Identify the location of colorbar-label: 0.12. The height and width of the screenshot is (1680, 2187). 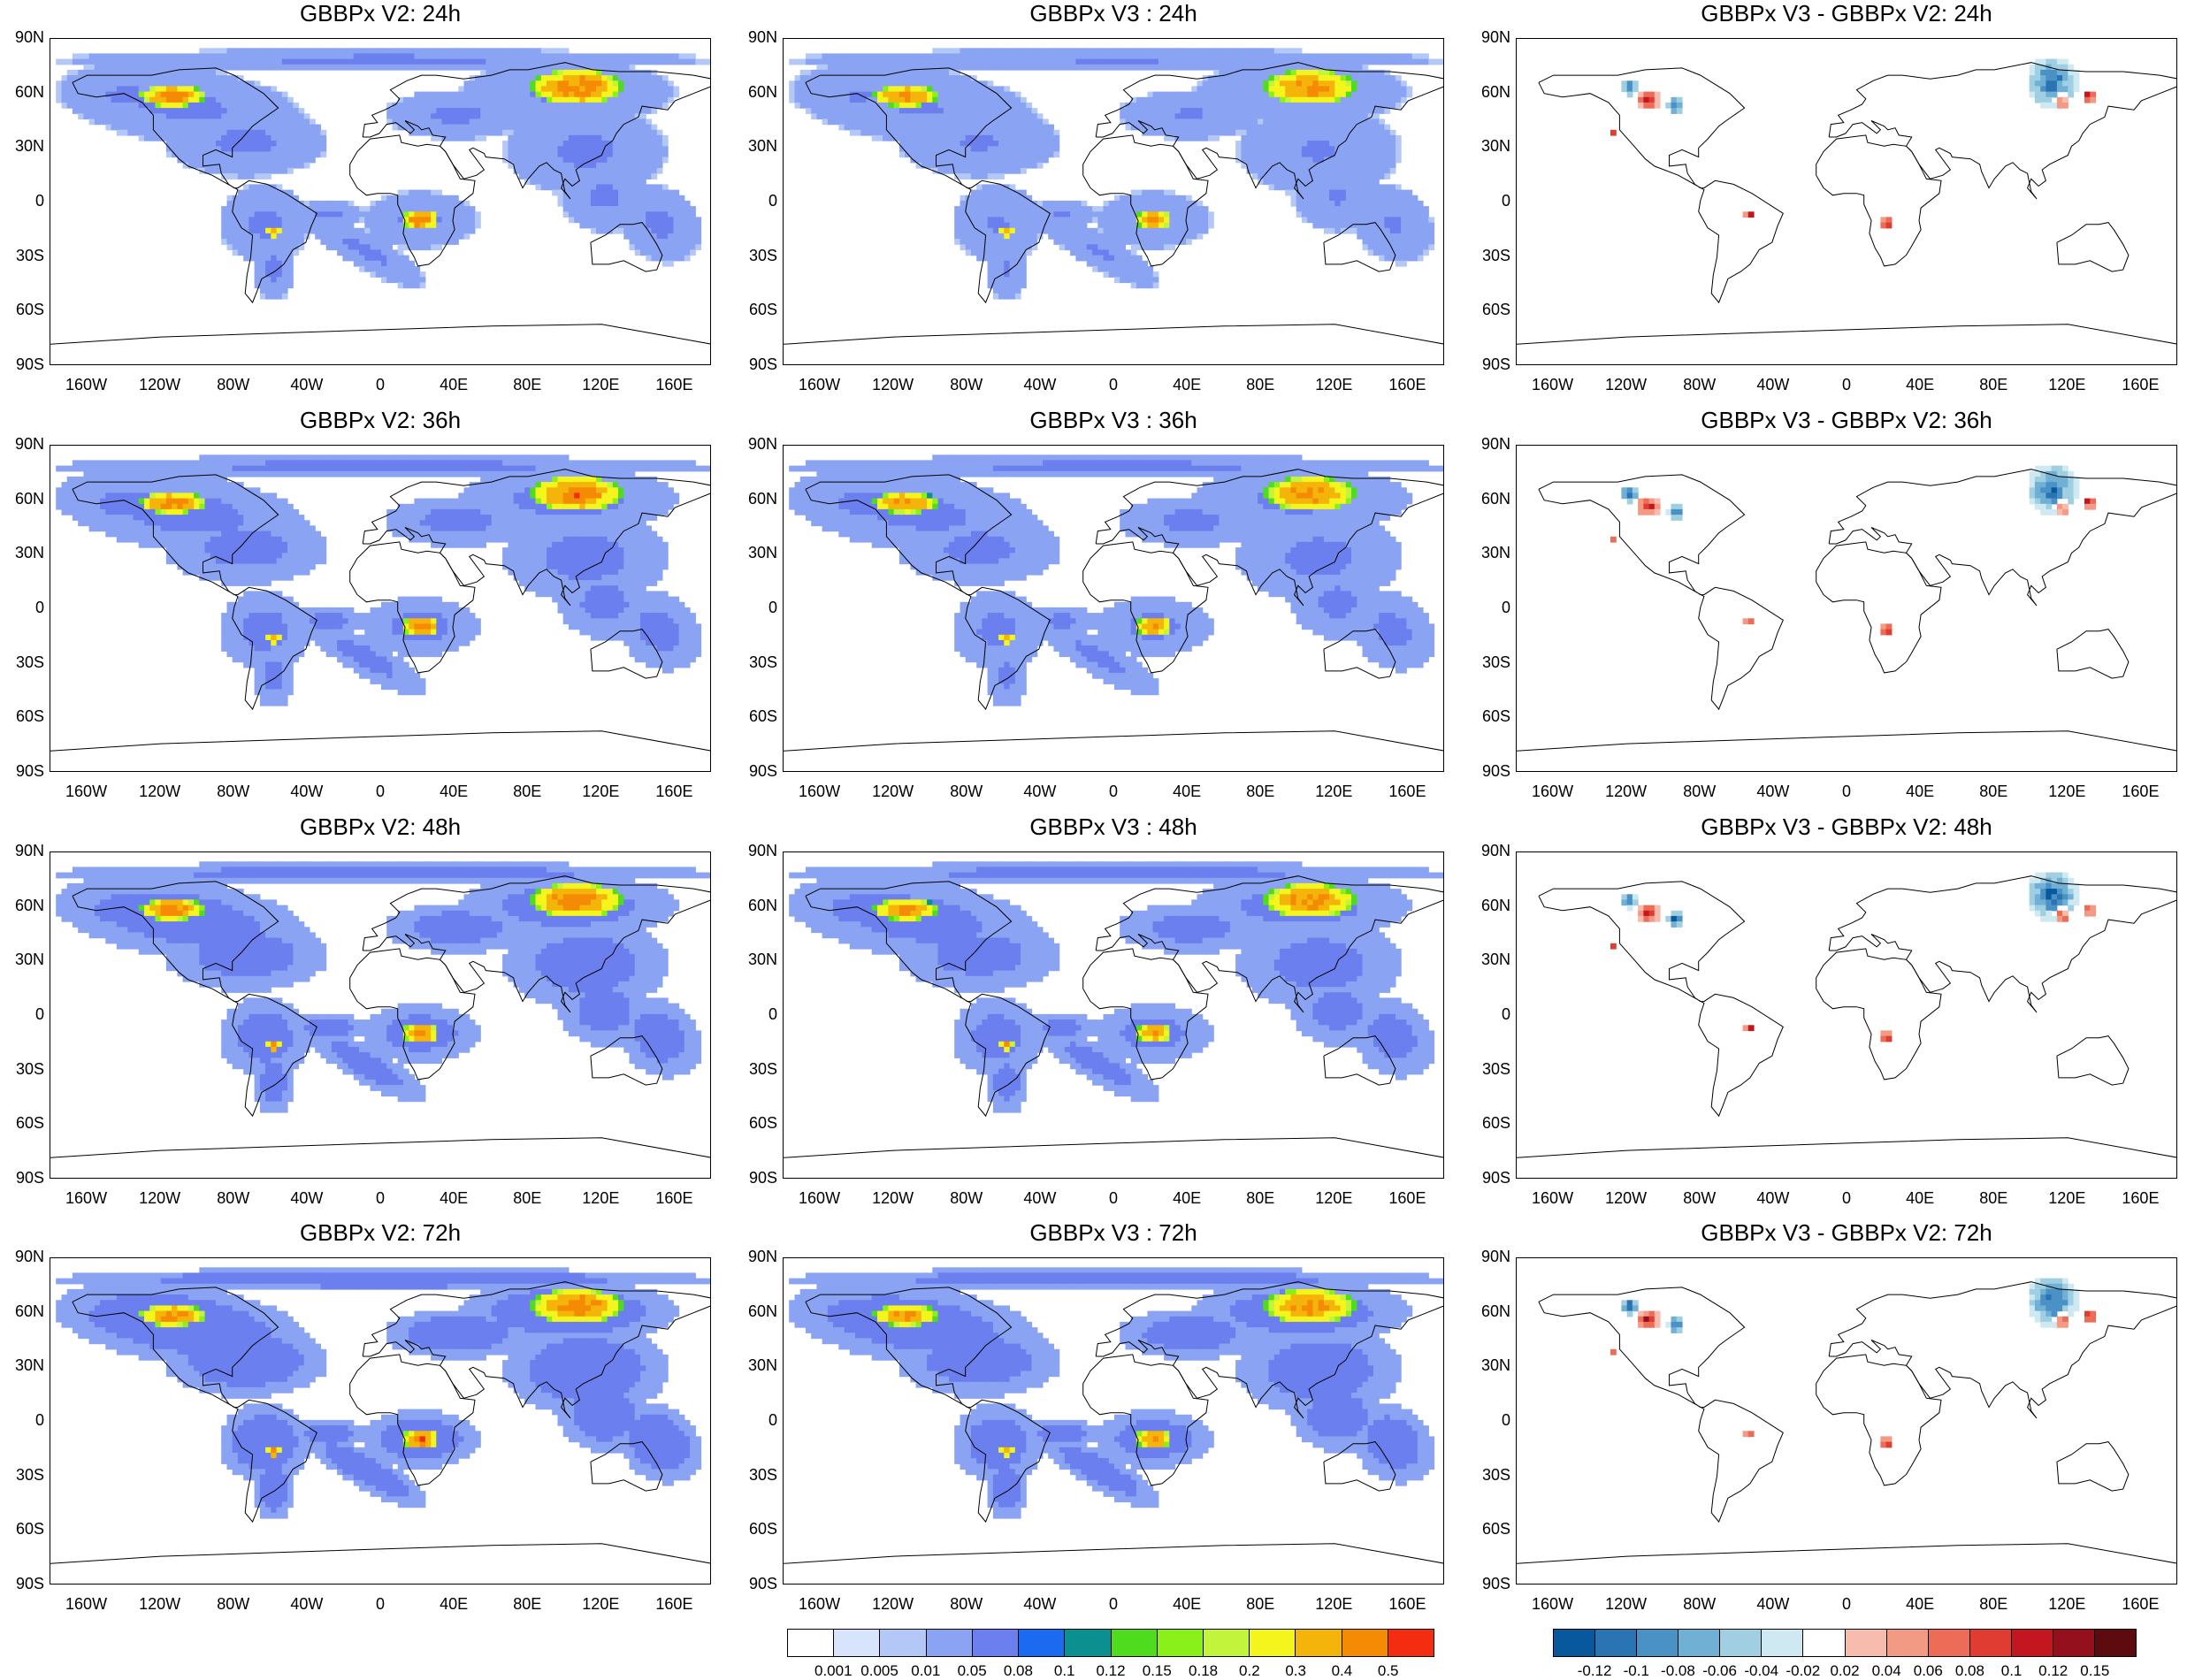
(2053, 1671).